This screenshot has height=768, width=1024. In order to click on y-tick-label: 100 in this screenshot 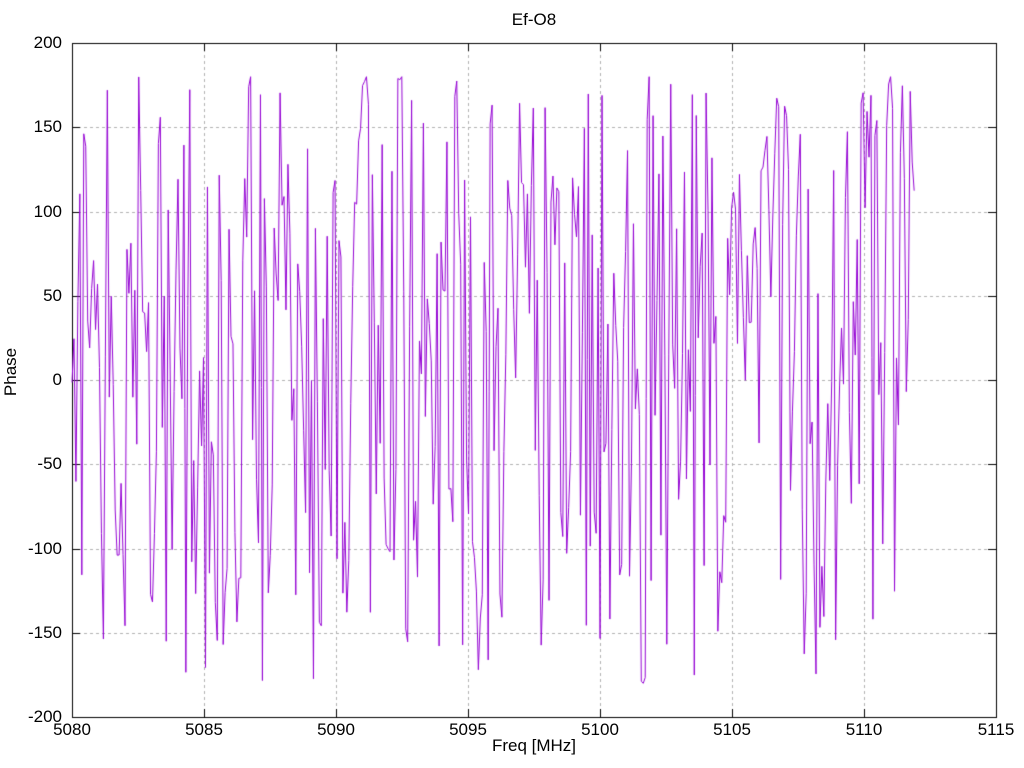, I will do `click(47, 211)`.